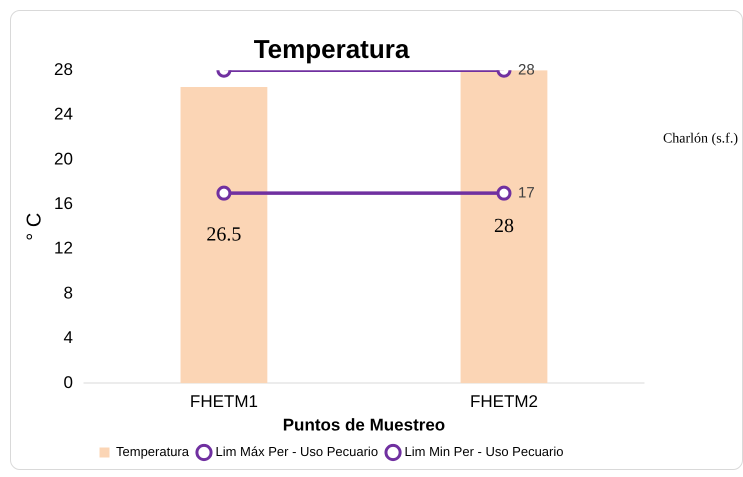 Image resolution: width=743 pixels, height=477 pixels. Describe the element at coordinates (224, 234) in the screenshot. I see `data-label: 26.5` at that location.